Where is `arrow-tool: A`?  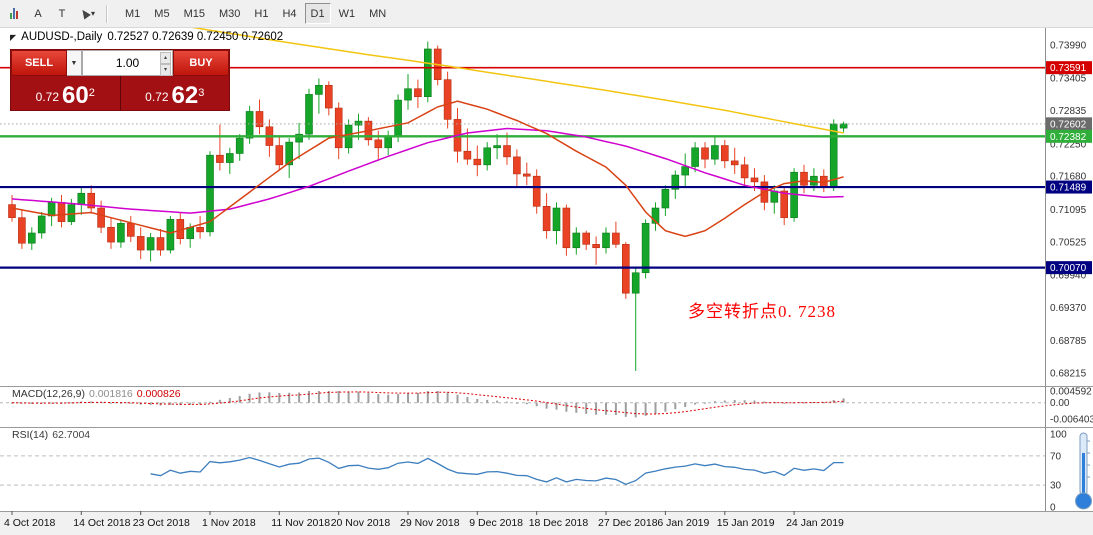
arrow-tool: A is located at coordinates (38, 13).